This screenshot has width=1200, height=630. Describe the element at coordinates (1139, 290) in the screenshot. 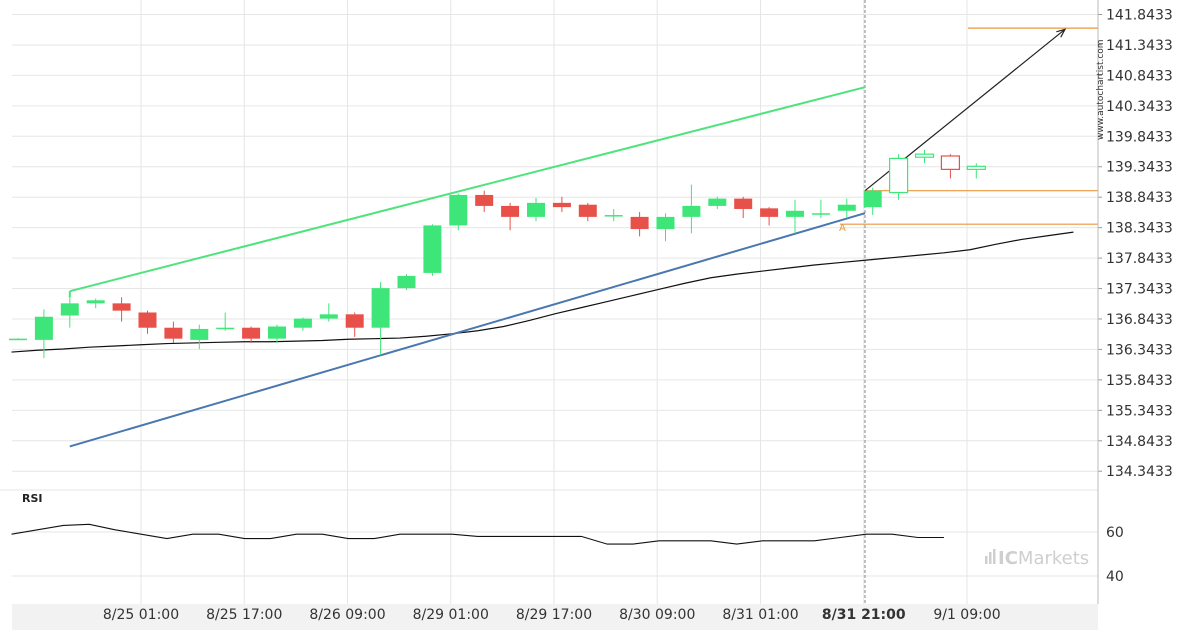

I see `y-tick-label: 137.3433` at that location.